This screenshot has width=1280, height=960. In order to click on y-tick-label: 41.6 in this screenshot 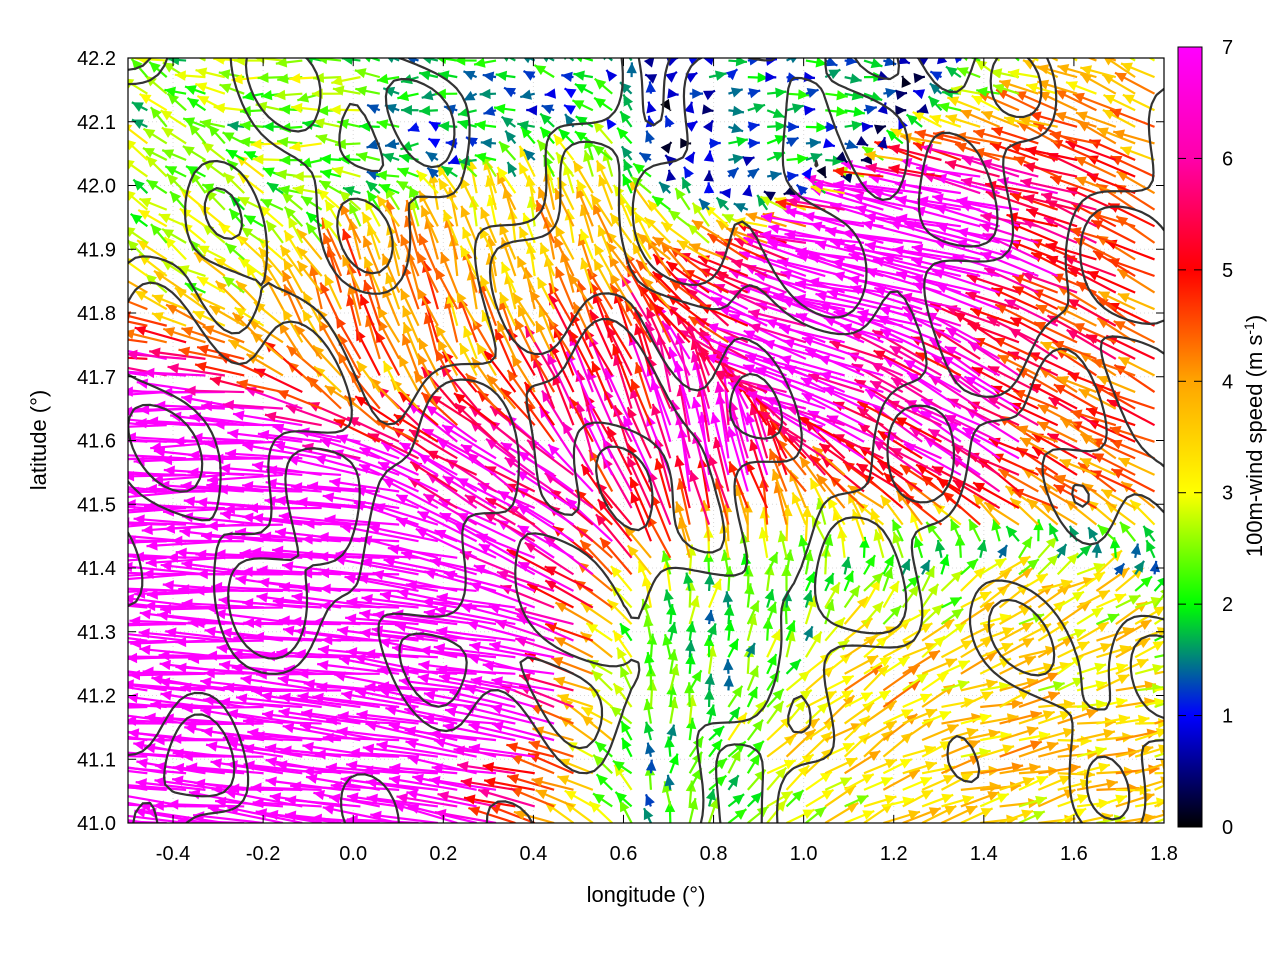, I will do `click(96, 442)`.